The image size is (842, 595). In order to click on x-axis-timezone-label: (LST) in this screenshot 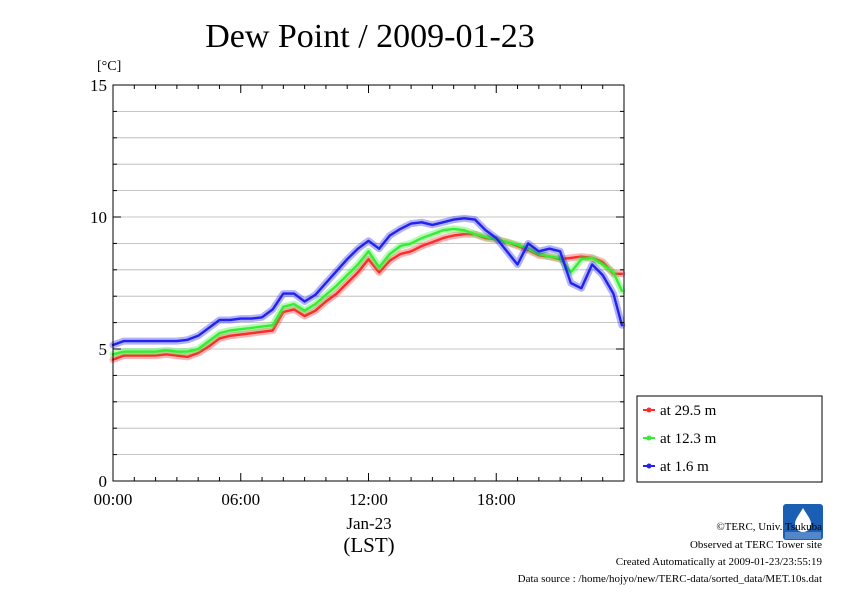, I will do `click(368, 545)`.